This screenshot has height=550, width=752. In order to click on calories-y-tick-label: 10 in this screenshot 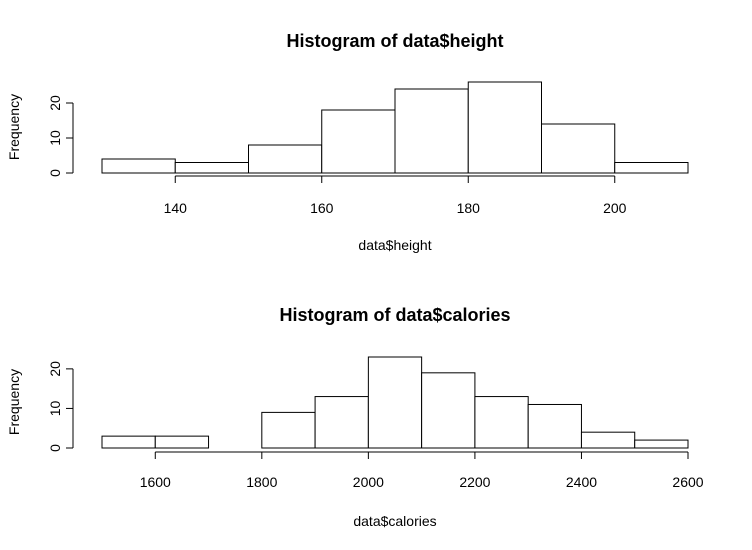, I will do `click(55, 408)`.